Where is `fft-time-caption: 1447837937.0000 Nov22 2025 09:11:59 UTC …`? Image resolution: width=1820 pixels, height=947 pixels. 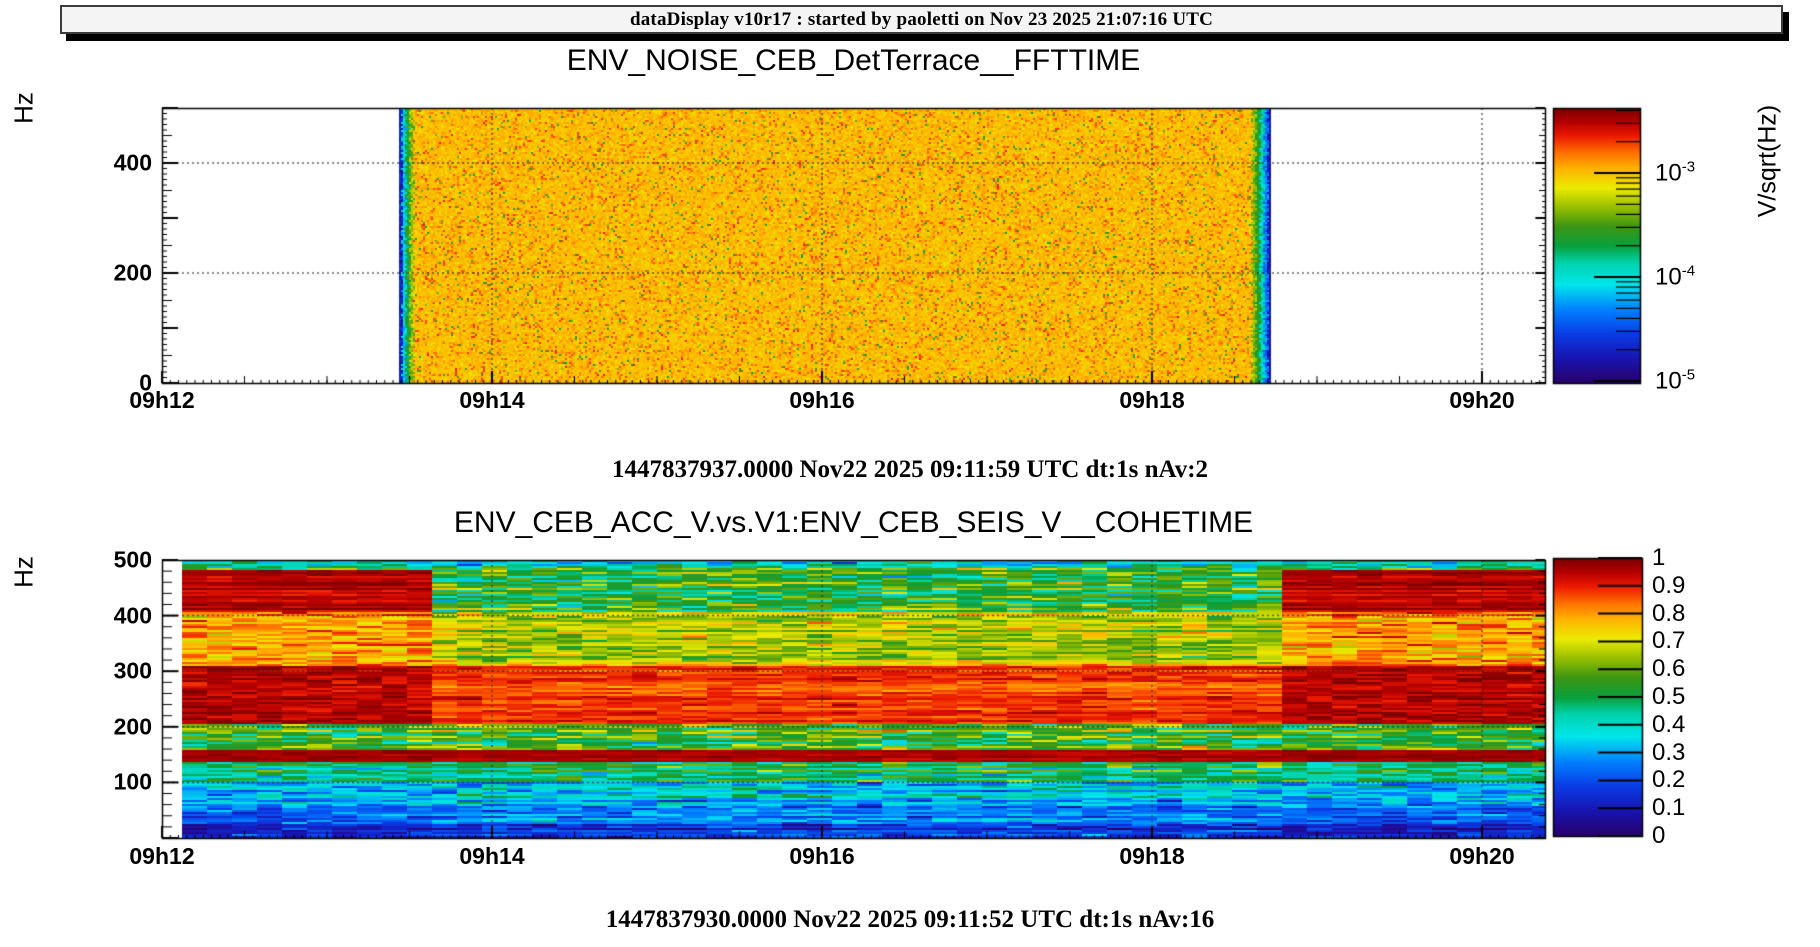 fft-time-caption: 1447837937.0000 Nov22 2025 09:11:59 UTC … is located at coordinates (910, 469).